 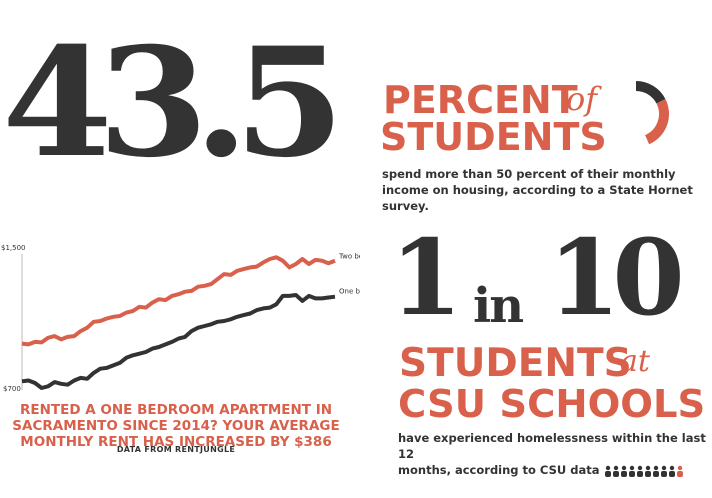 I want to click on y-tick-label-top: $1,500, so click(x=13, y=248).